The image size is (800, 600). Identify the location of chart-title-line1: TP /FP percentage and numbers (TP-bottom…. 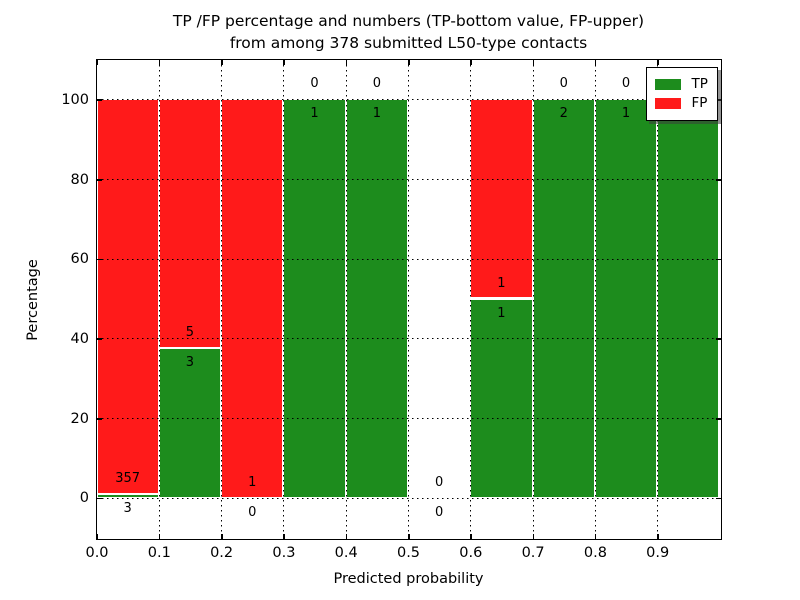
(408, 21).